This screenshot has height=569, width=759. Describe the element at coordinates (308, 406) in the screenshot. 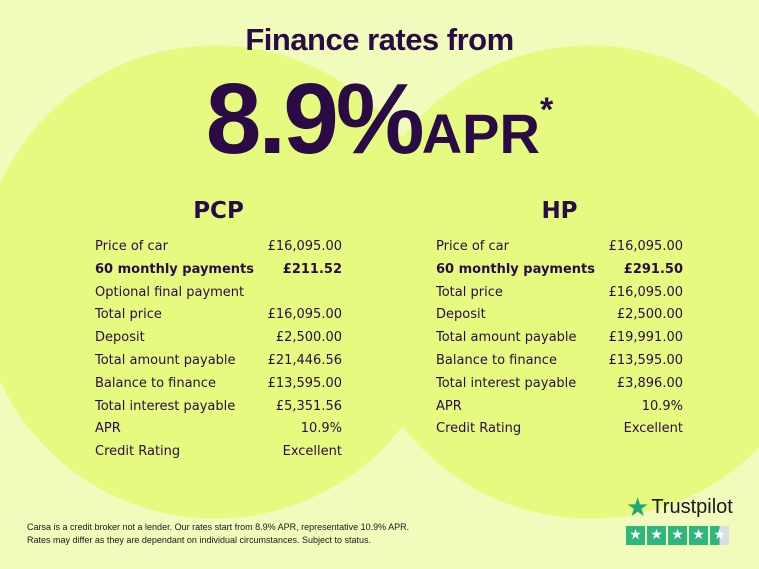

I see `row-value: £5,351.56` at that location.